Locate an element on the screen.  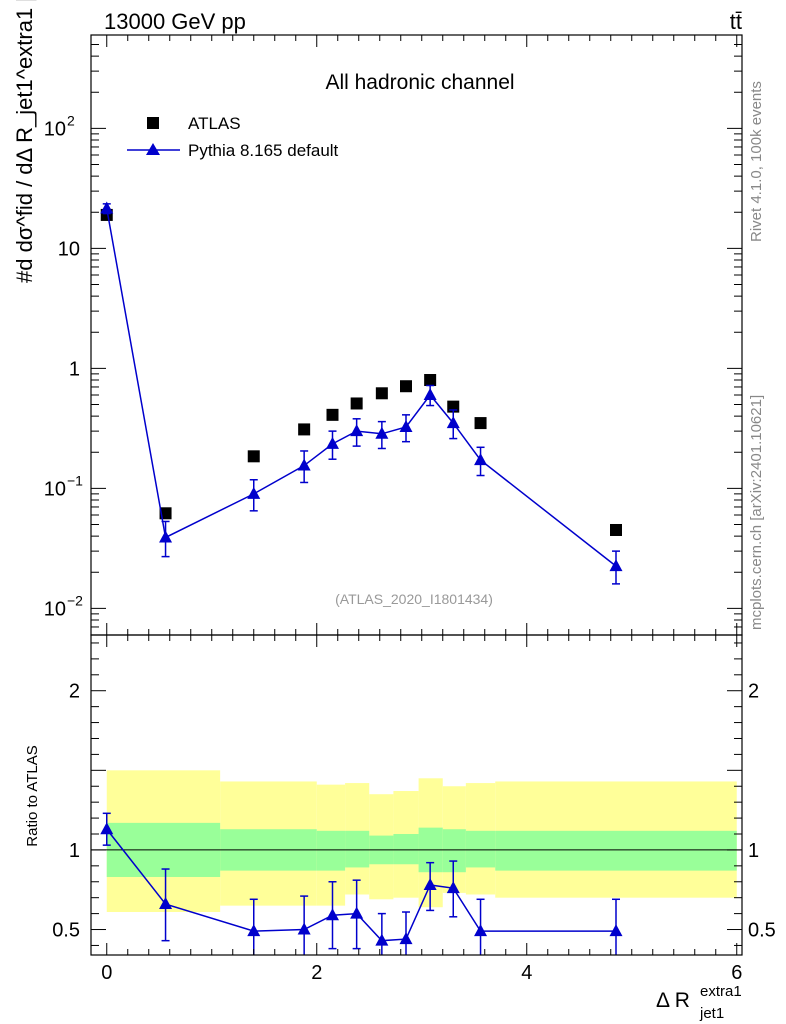
main-y-tick-exponent: 2 is located at coordinates (71, 120).